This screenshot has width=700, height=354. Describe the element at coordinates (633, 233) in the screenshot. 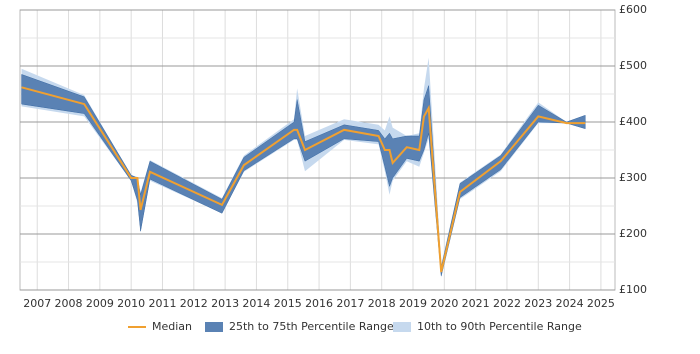

I see `y-tick-label: £200` at that location.